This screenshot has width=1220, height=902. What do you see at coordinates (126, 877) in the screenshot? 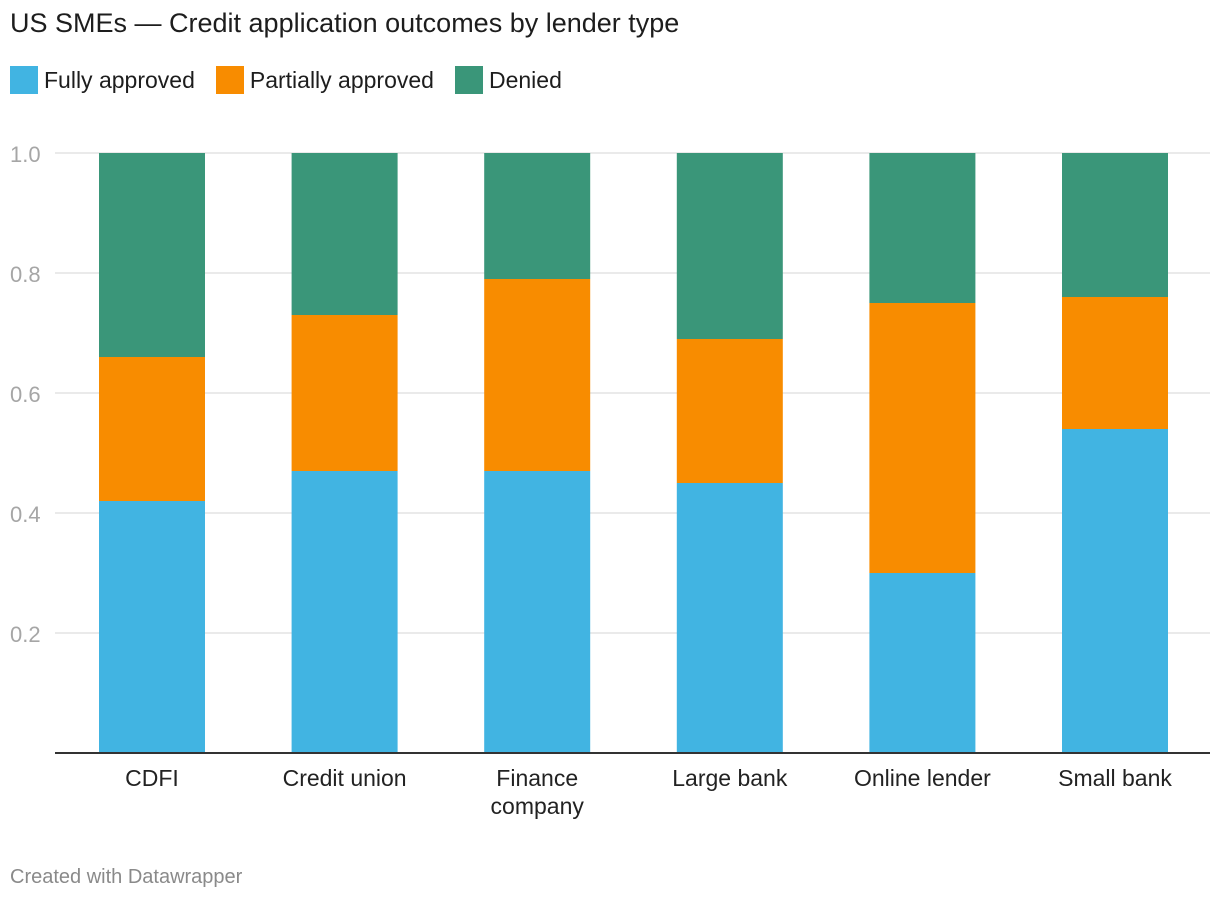
I see `footer-credit: Created with Datawrapper` at bounding box center [126, 877].